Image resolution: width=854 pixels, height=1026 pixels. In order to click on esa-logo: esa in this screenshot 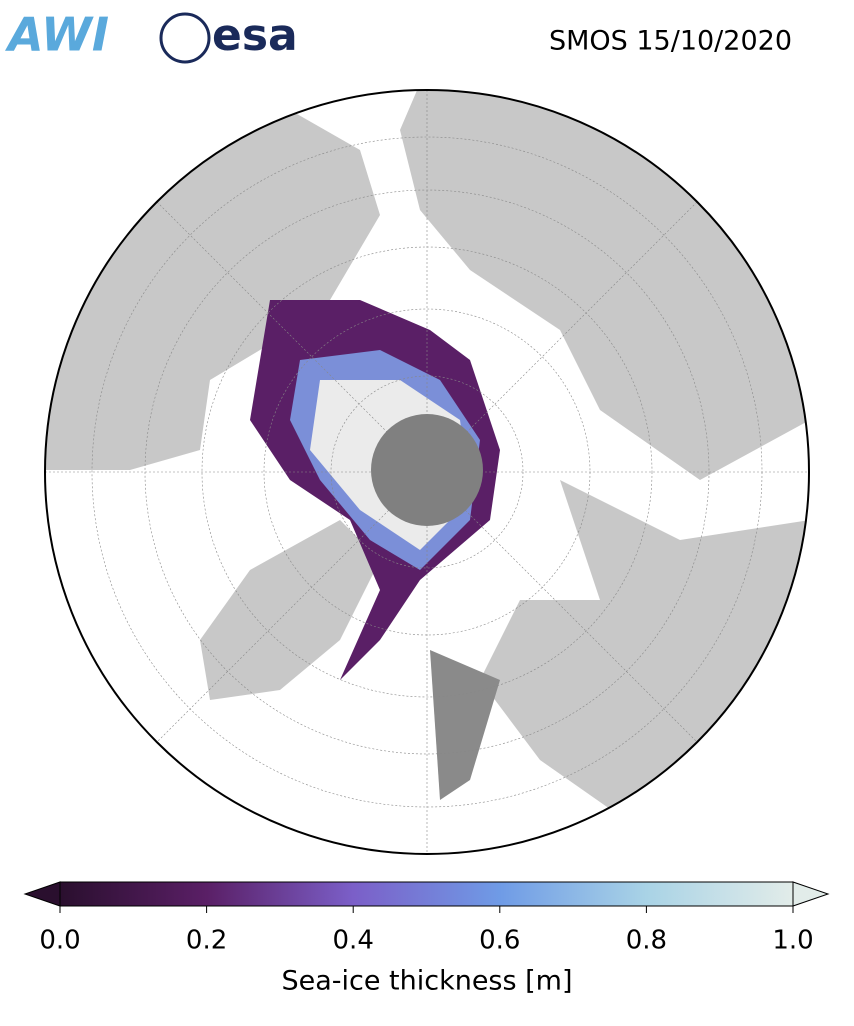, I will do `click(255, 35)`.